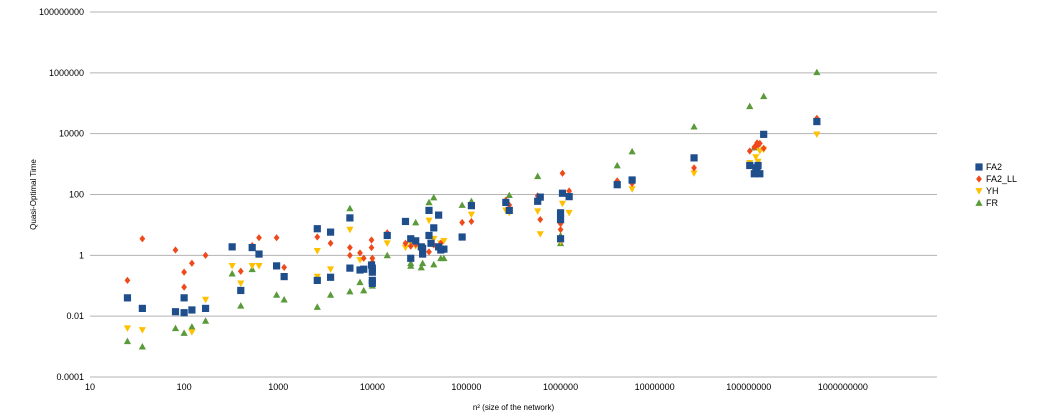  What do you see at coordinates (33, 194) in the screenshot?
I see `y-axis-title: Quasi-Optimal Time` at bounding box center [33, 194].